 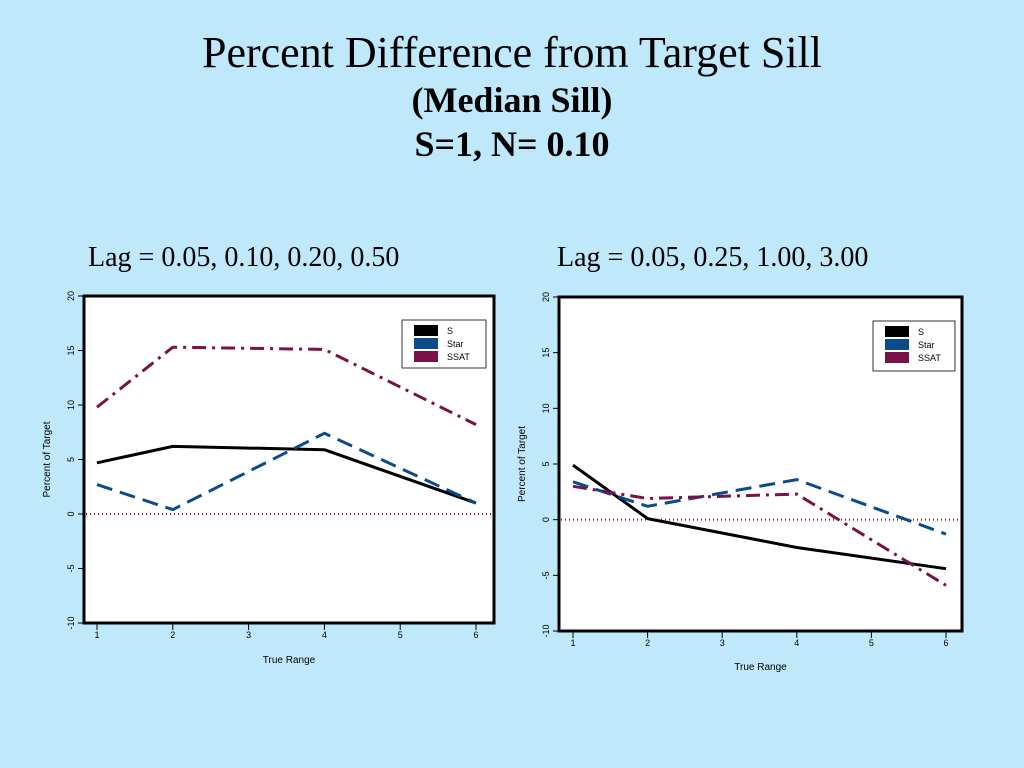 What do you see at coordinates (244, 257) in the screenshot?
I see `left-panel-title: Lag = 0.05, 0.10, 0.20, 0.50` at bounding box center [244, 257].